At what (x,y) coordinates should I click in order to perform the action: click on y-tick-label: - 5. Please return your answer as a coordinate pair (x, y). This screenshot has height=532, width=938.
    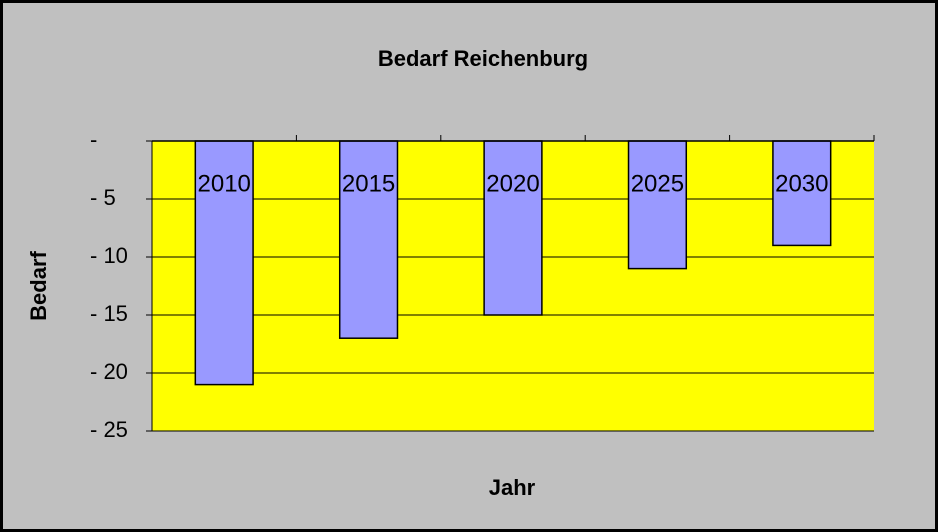
    Looking at the image, I should click on (103, 197).